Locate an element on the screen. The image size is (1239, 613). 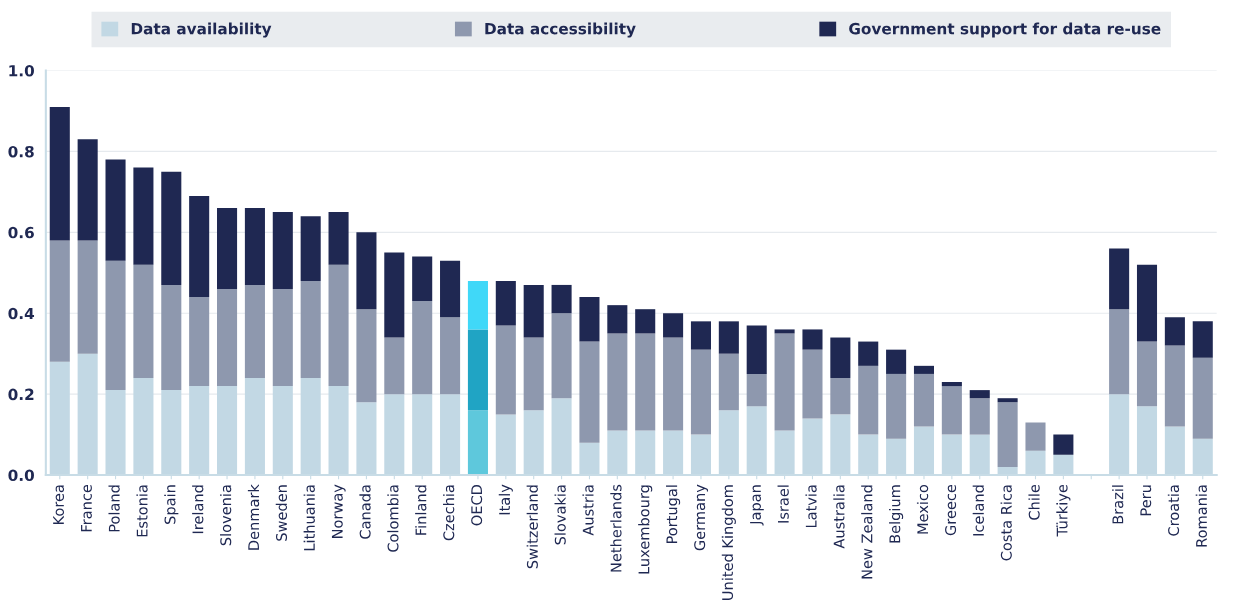
y-tick-label: 0.4 is located at coordinates (21, 313).